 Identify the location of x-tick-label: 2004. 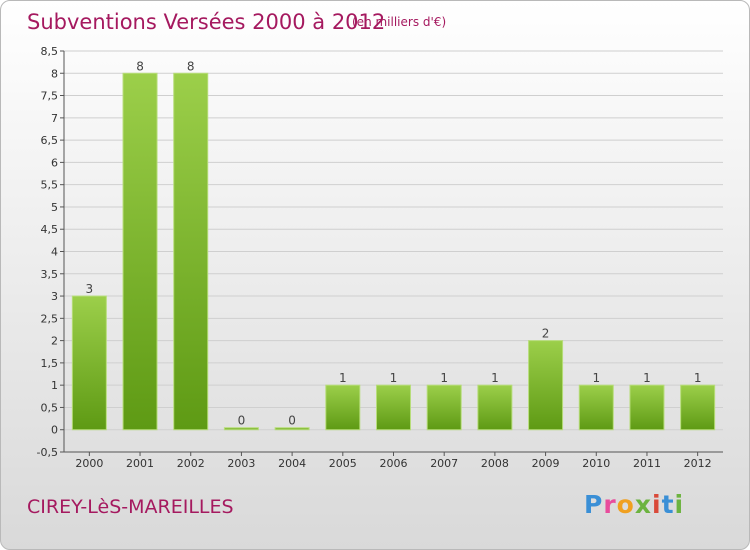
(292, 463).